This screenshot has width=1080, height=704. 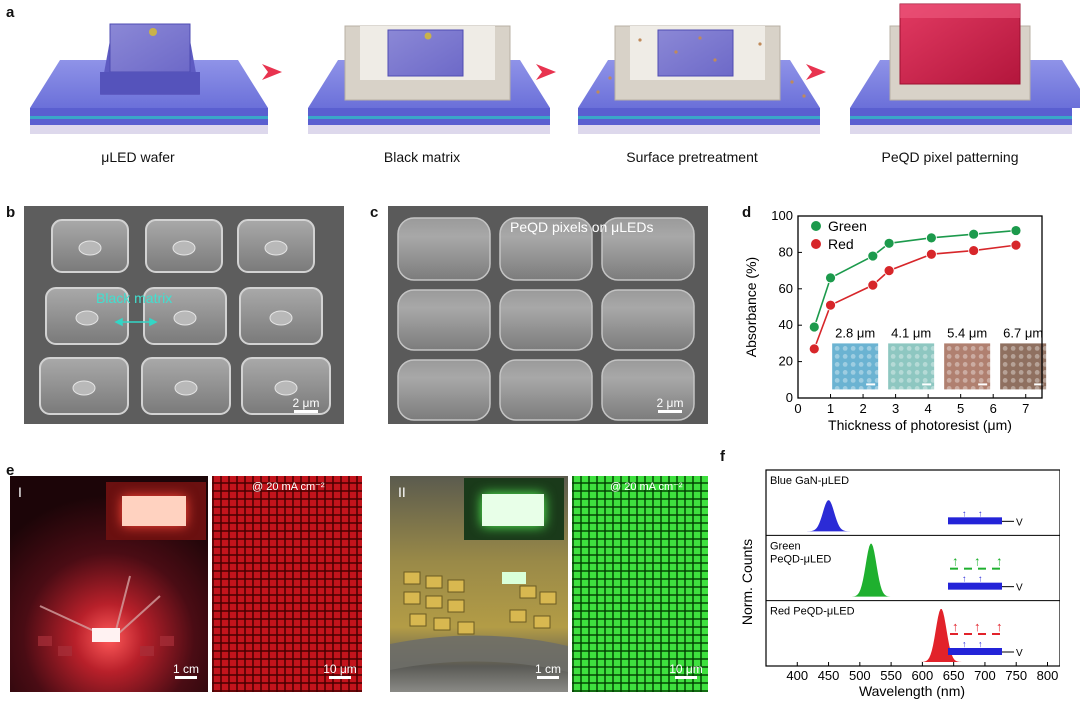 What do you see at coordinates (841, 244) in the screenshot?
I see `legend-label-red: Red` at bounding box center [841, 244].